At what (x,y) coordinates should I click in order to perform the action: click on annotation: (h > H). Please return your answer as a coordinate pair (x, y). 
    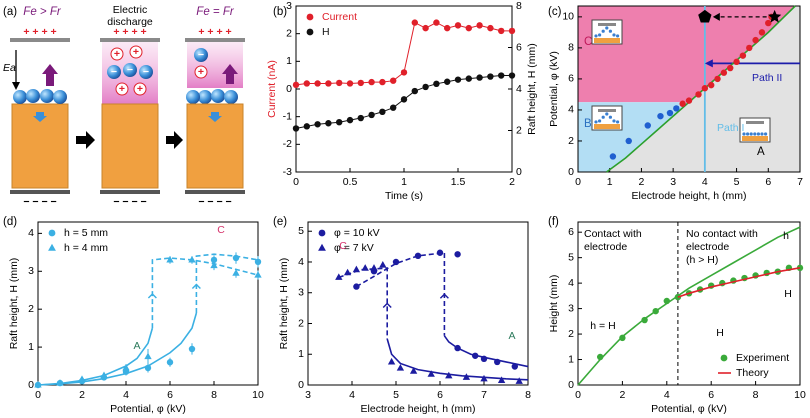
    Looking at the image, I should click on (702, 260).